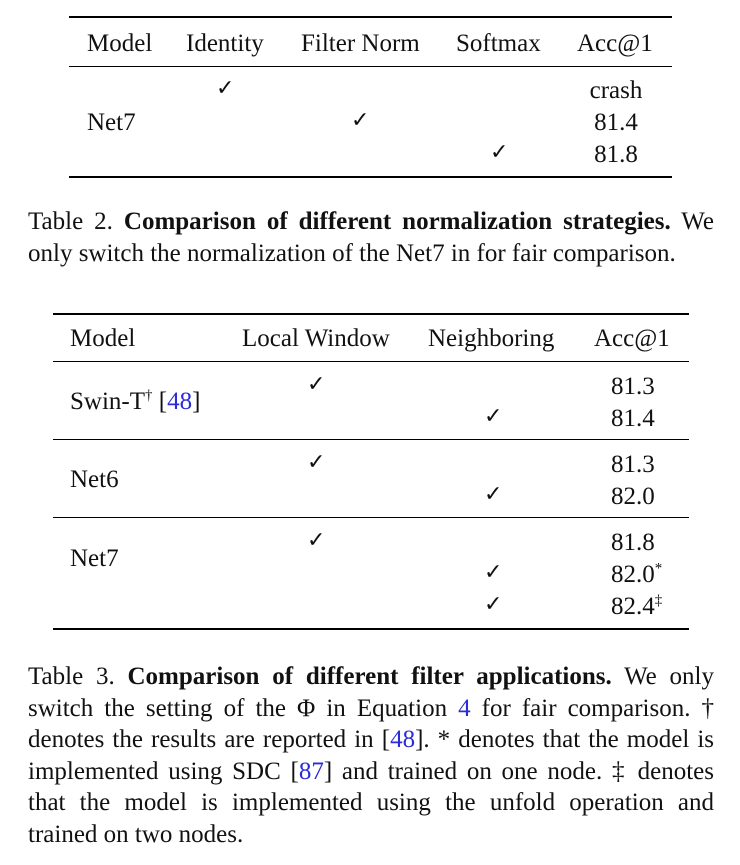 The image size is (740, 865). Describe the element at coordinates (637, 574) in the screenshot. I see `table3-acc-cell: 82.0*` at that location.